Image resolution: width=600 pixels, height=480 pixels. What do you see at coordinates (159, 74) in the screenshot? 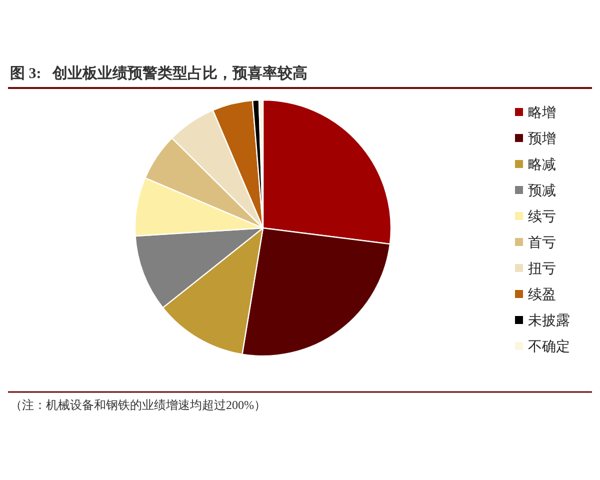
I see `title: 图 3: 创业板业绩预警类型占比，预喜率较高` at bounding box center [159, 74].